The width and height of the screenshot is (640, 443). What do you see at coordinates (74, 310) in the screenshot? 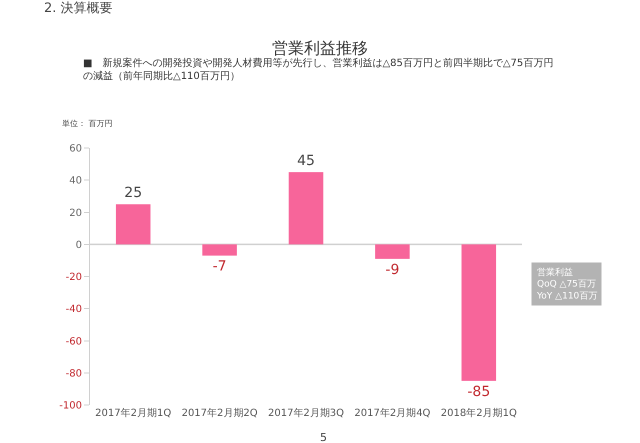
I see `y-tick-label: -40` at bounding box center [74, 310].